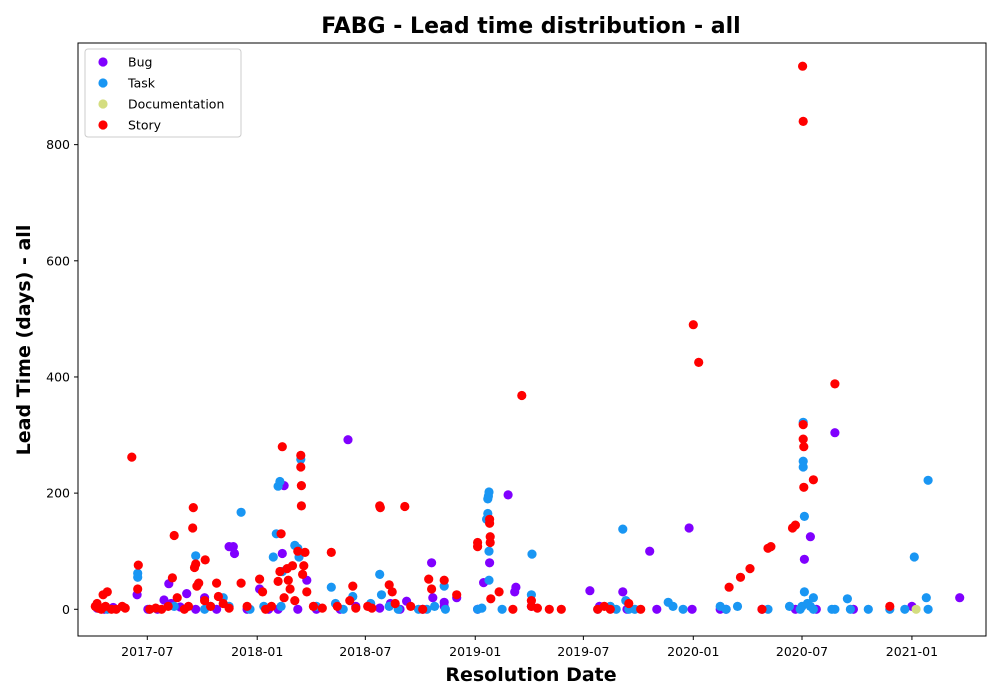  I want to click on y-tick-label: 0, so click(66, 609).